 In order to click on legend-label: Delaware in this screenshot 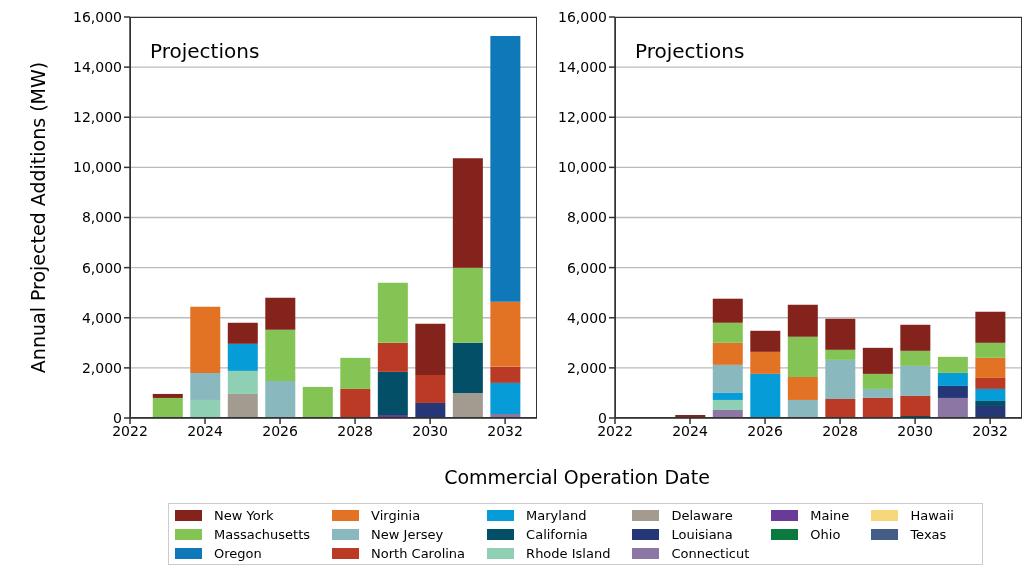, I will do `click(702, 515)`.